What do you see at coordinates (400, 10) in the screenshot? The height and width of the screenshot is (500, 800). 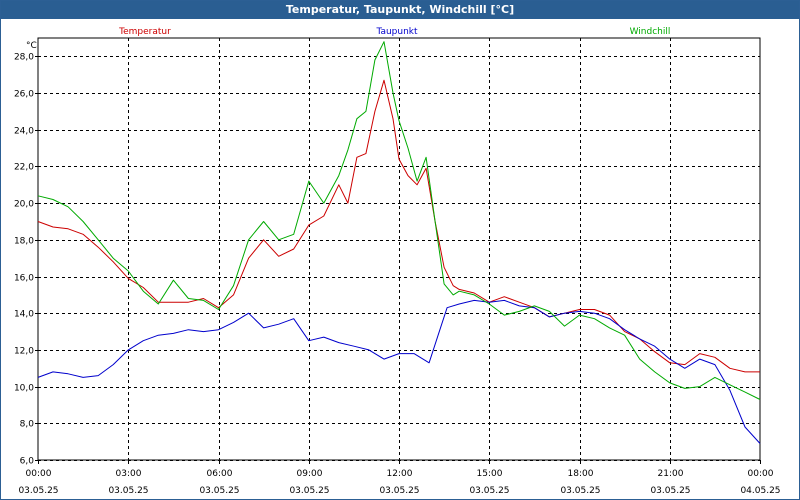 I see `chart-title: Temperatur, Taupunkt, Windchill [°C]` at bounding box center [400, 10].